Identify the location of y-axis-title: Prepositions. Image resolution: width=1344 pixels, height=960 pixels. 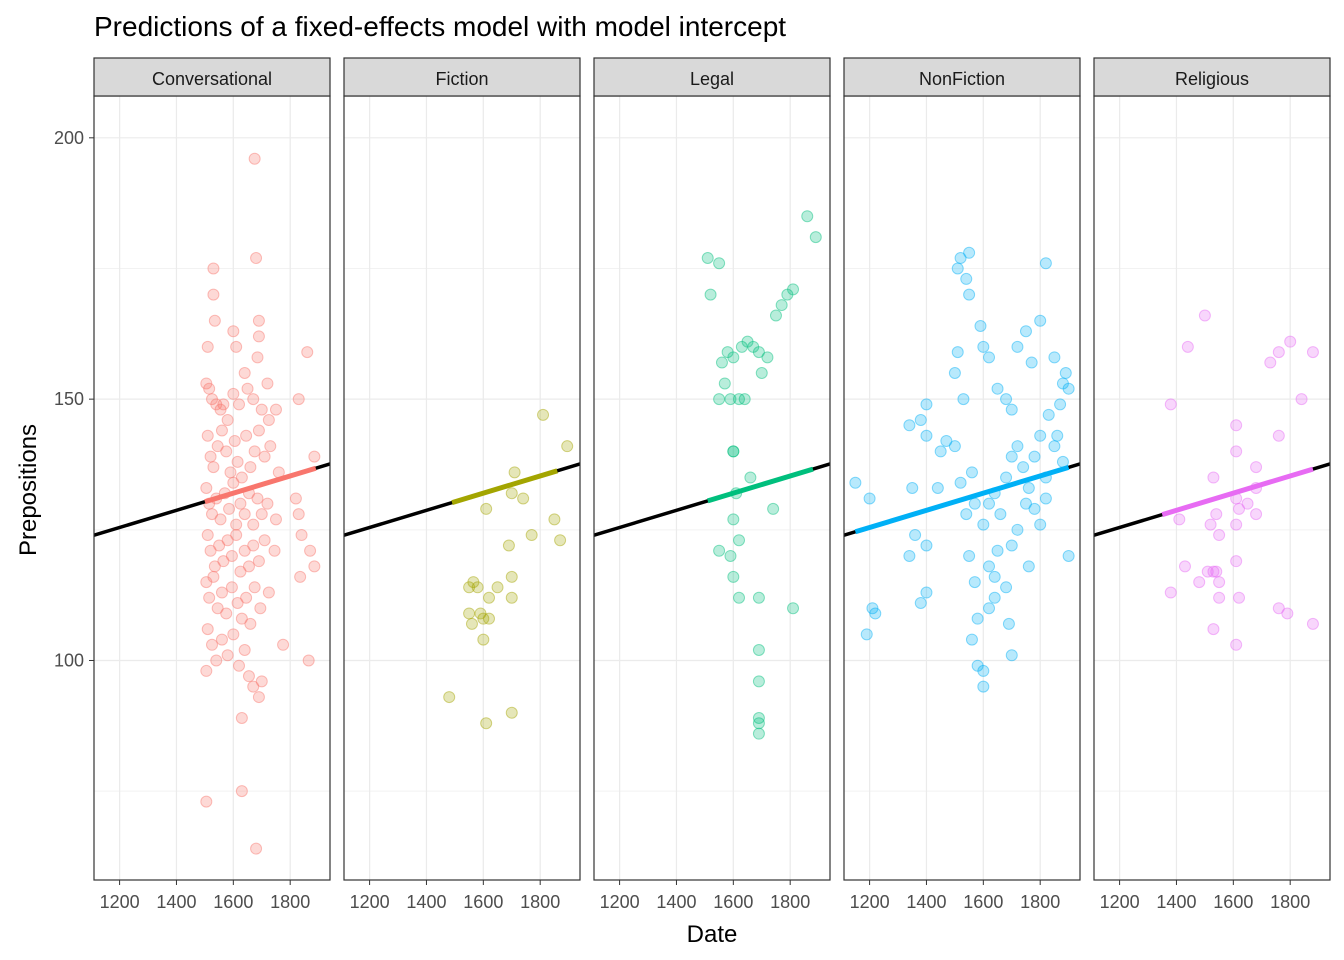
(28, 490).